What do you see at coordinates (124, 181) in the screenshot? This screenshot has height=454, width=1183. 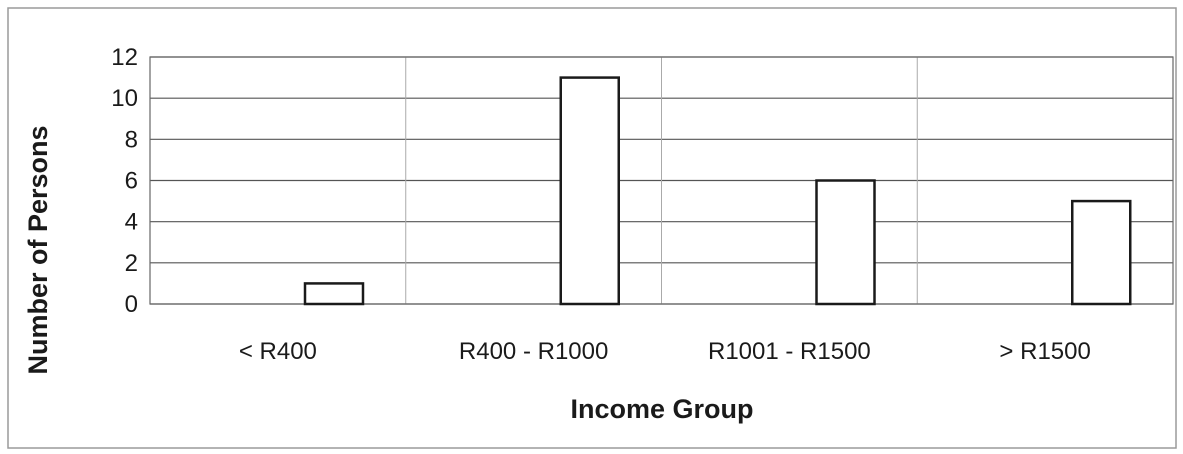 I see `y-axis-tick-labels: 0 2 4 6 8 10 12` at bounding box center [124, 181].